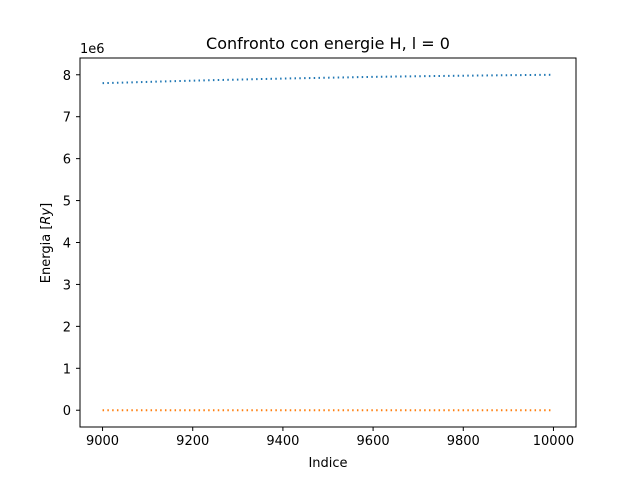 The image size is (640, 480). What do you see at coordinates (327, 463) in the screenshot?
I see `x-axis-label: Indice` at bounding box center [327, 463].